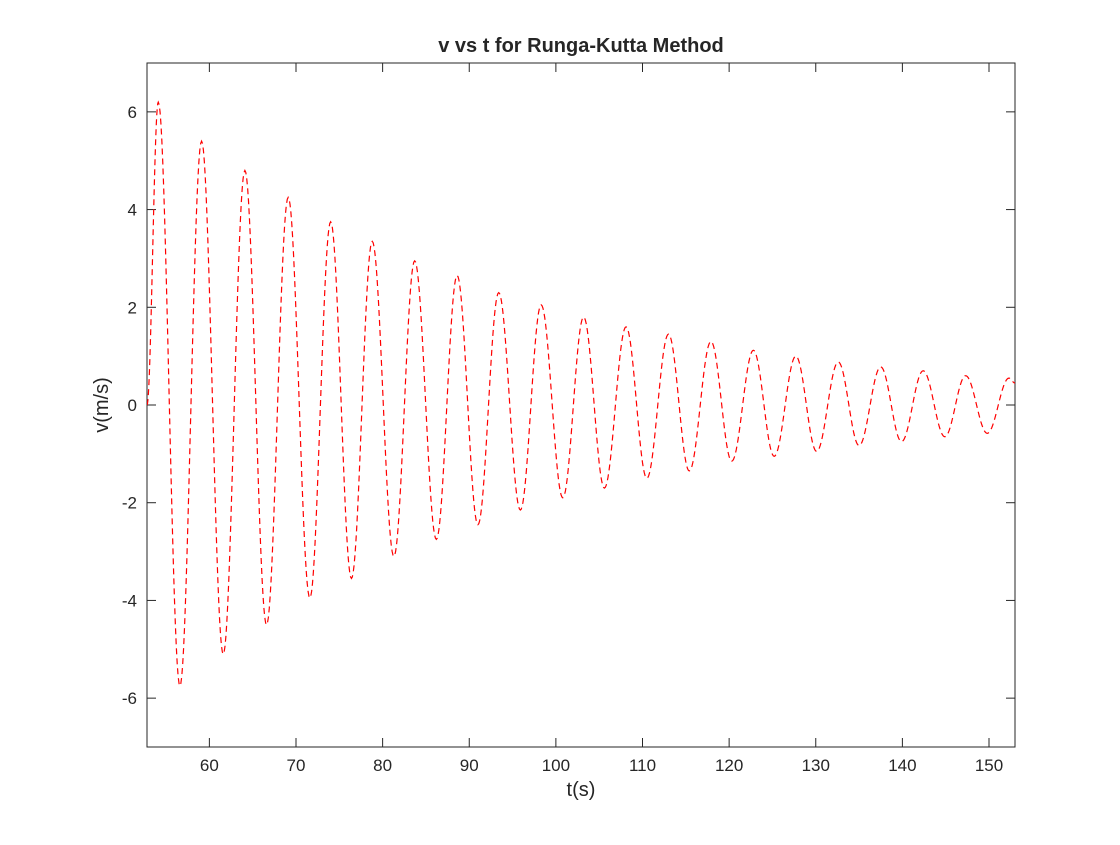  Describe the element at coordinates (902, 765) in the screenshot. I see `x-tick-label: 140` at that location.